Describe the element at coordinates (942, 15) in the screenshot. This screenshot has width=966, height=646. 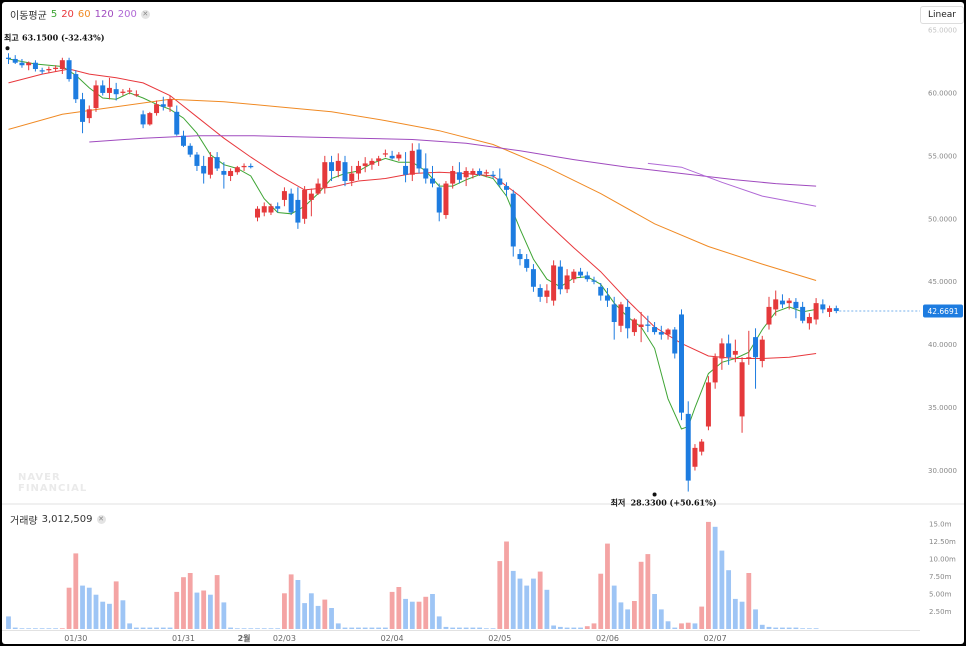
I see `scale-toggle-button: Linear` at that location.